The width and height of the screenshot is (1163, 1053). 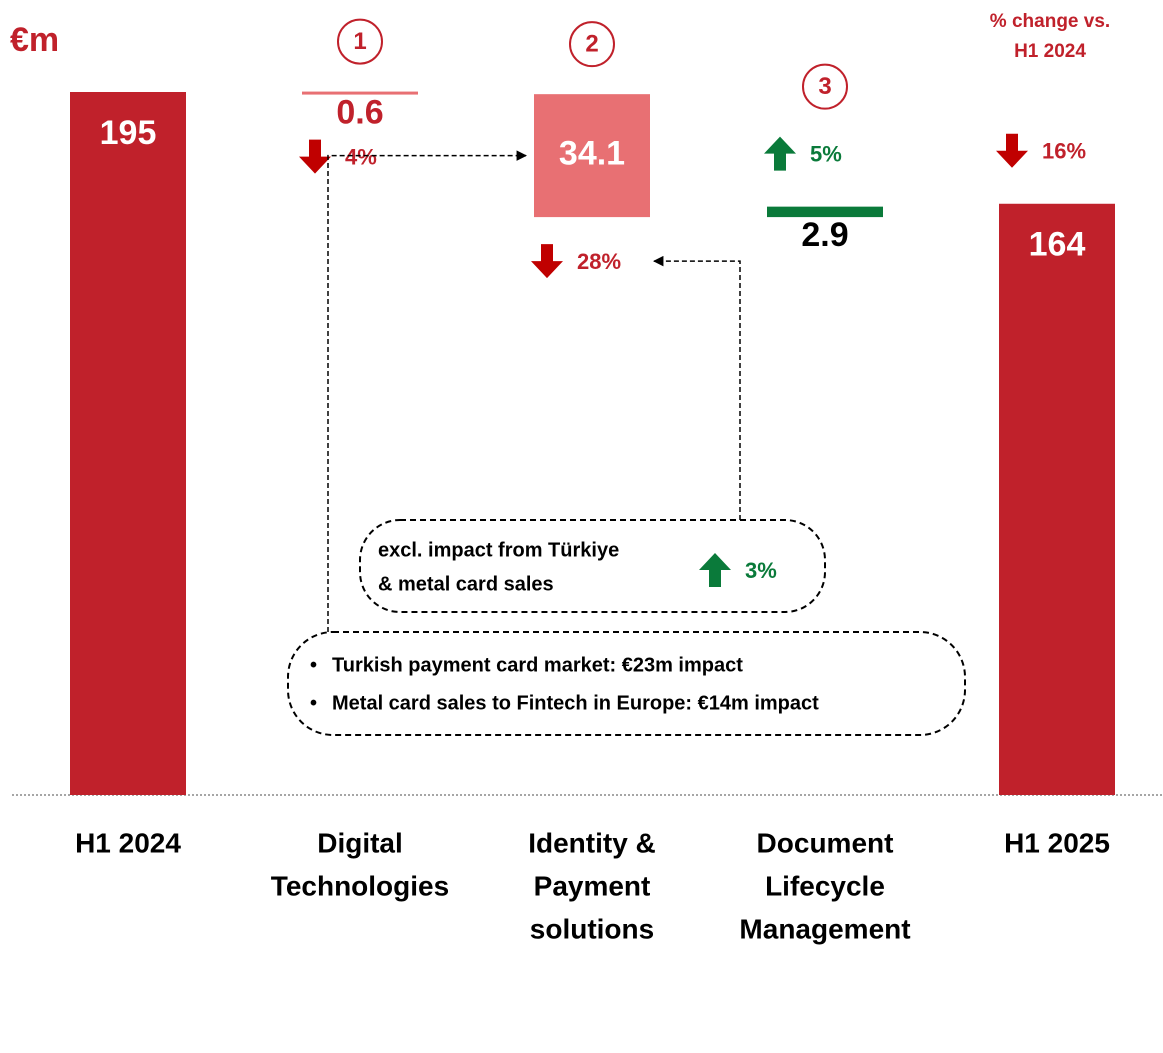 I want to click on x-tick-label: Identity &, so click(x=592, y=842).